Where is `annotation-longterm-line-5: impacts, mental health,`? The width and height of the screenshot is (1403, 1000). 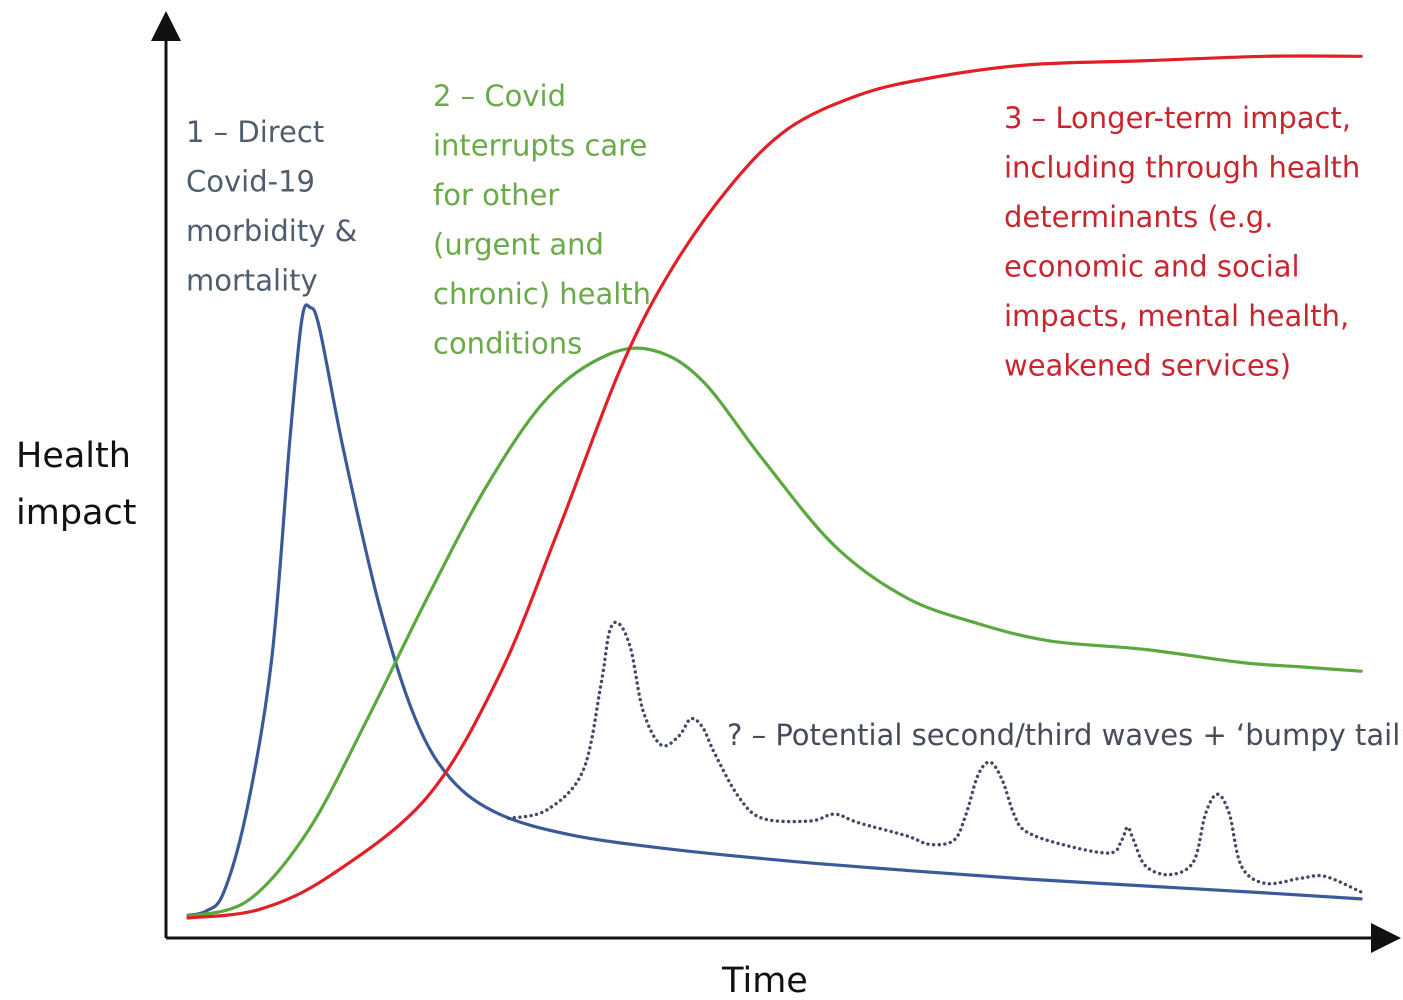 annotation-longterm-line-5: impacts, mental health, is located at coordinates (1176, 316).